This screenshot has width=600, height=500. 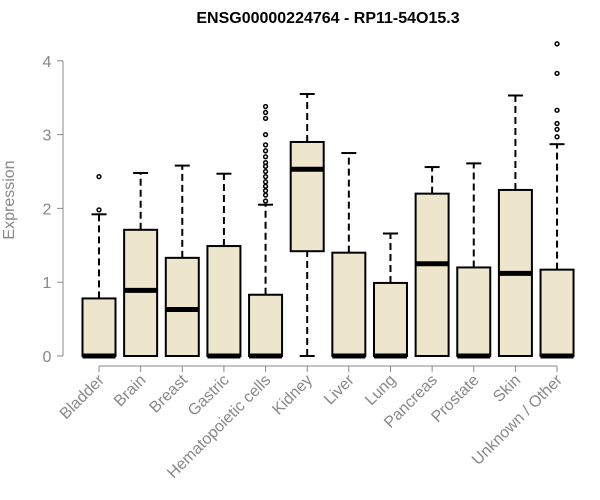 I want to click on x-tick-label: Brain, so click(x=130, y=391).